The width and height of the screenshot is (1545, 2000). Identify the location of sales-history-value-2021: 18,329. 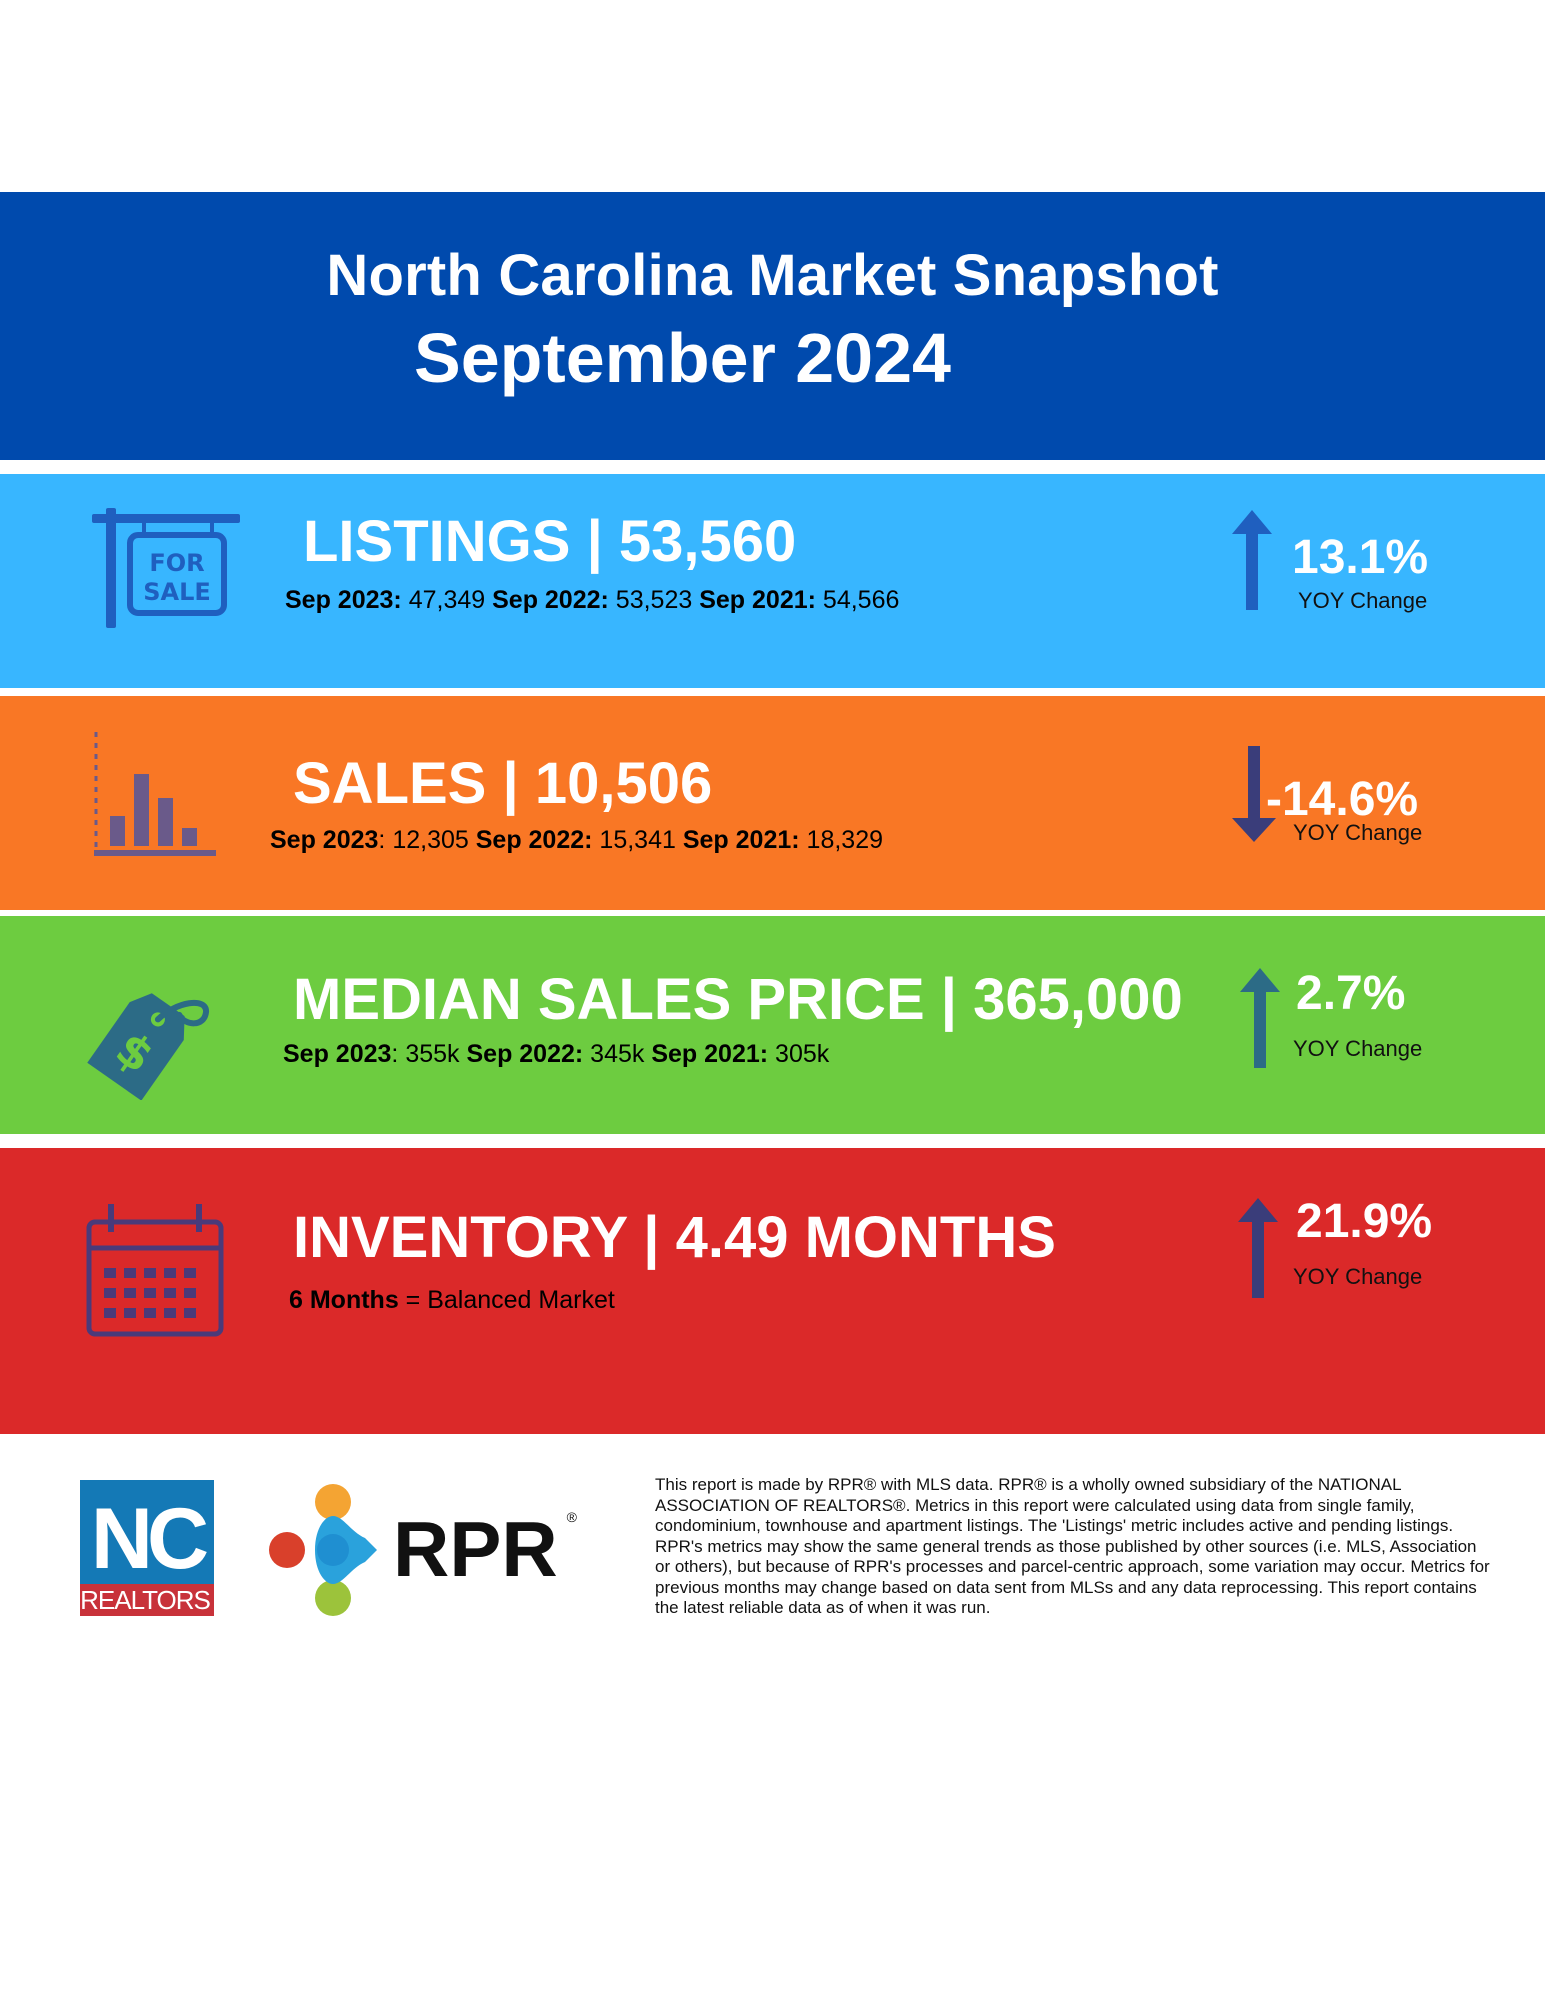
(841, 840).